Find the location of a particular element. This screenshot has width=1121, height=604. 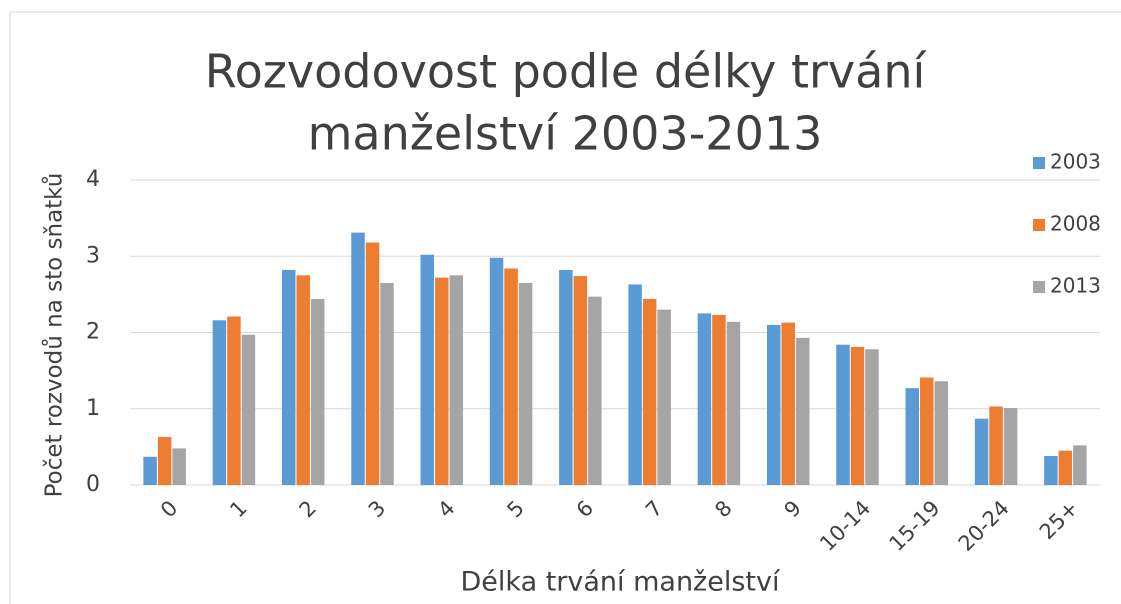

y-tick-label: 2 is located at coordinates (93, 332).